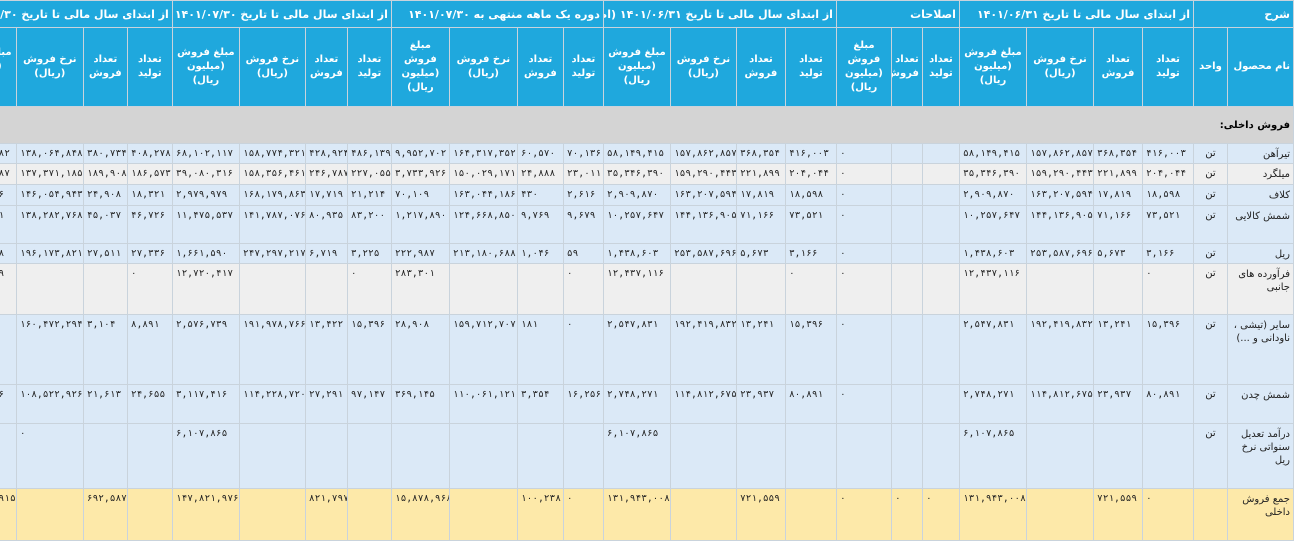  What do you see at coordinates (420, 404) in the screenshot?
I see `value-cell: ۳۶۹,۱۴۵` at bounding box center [420, 404].